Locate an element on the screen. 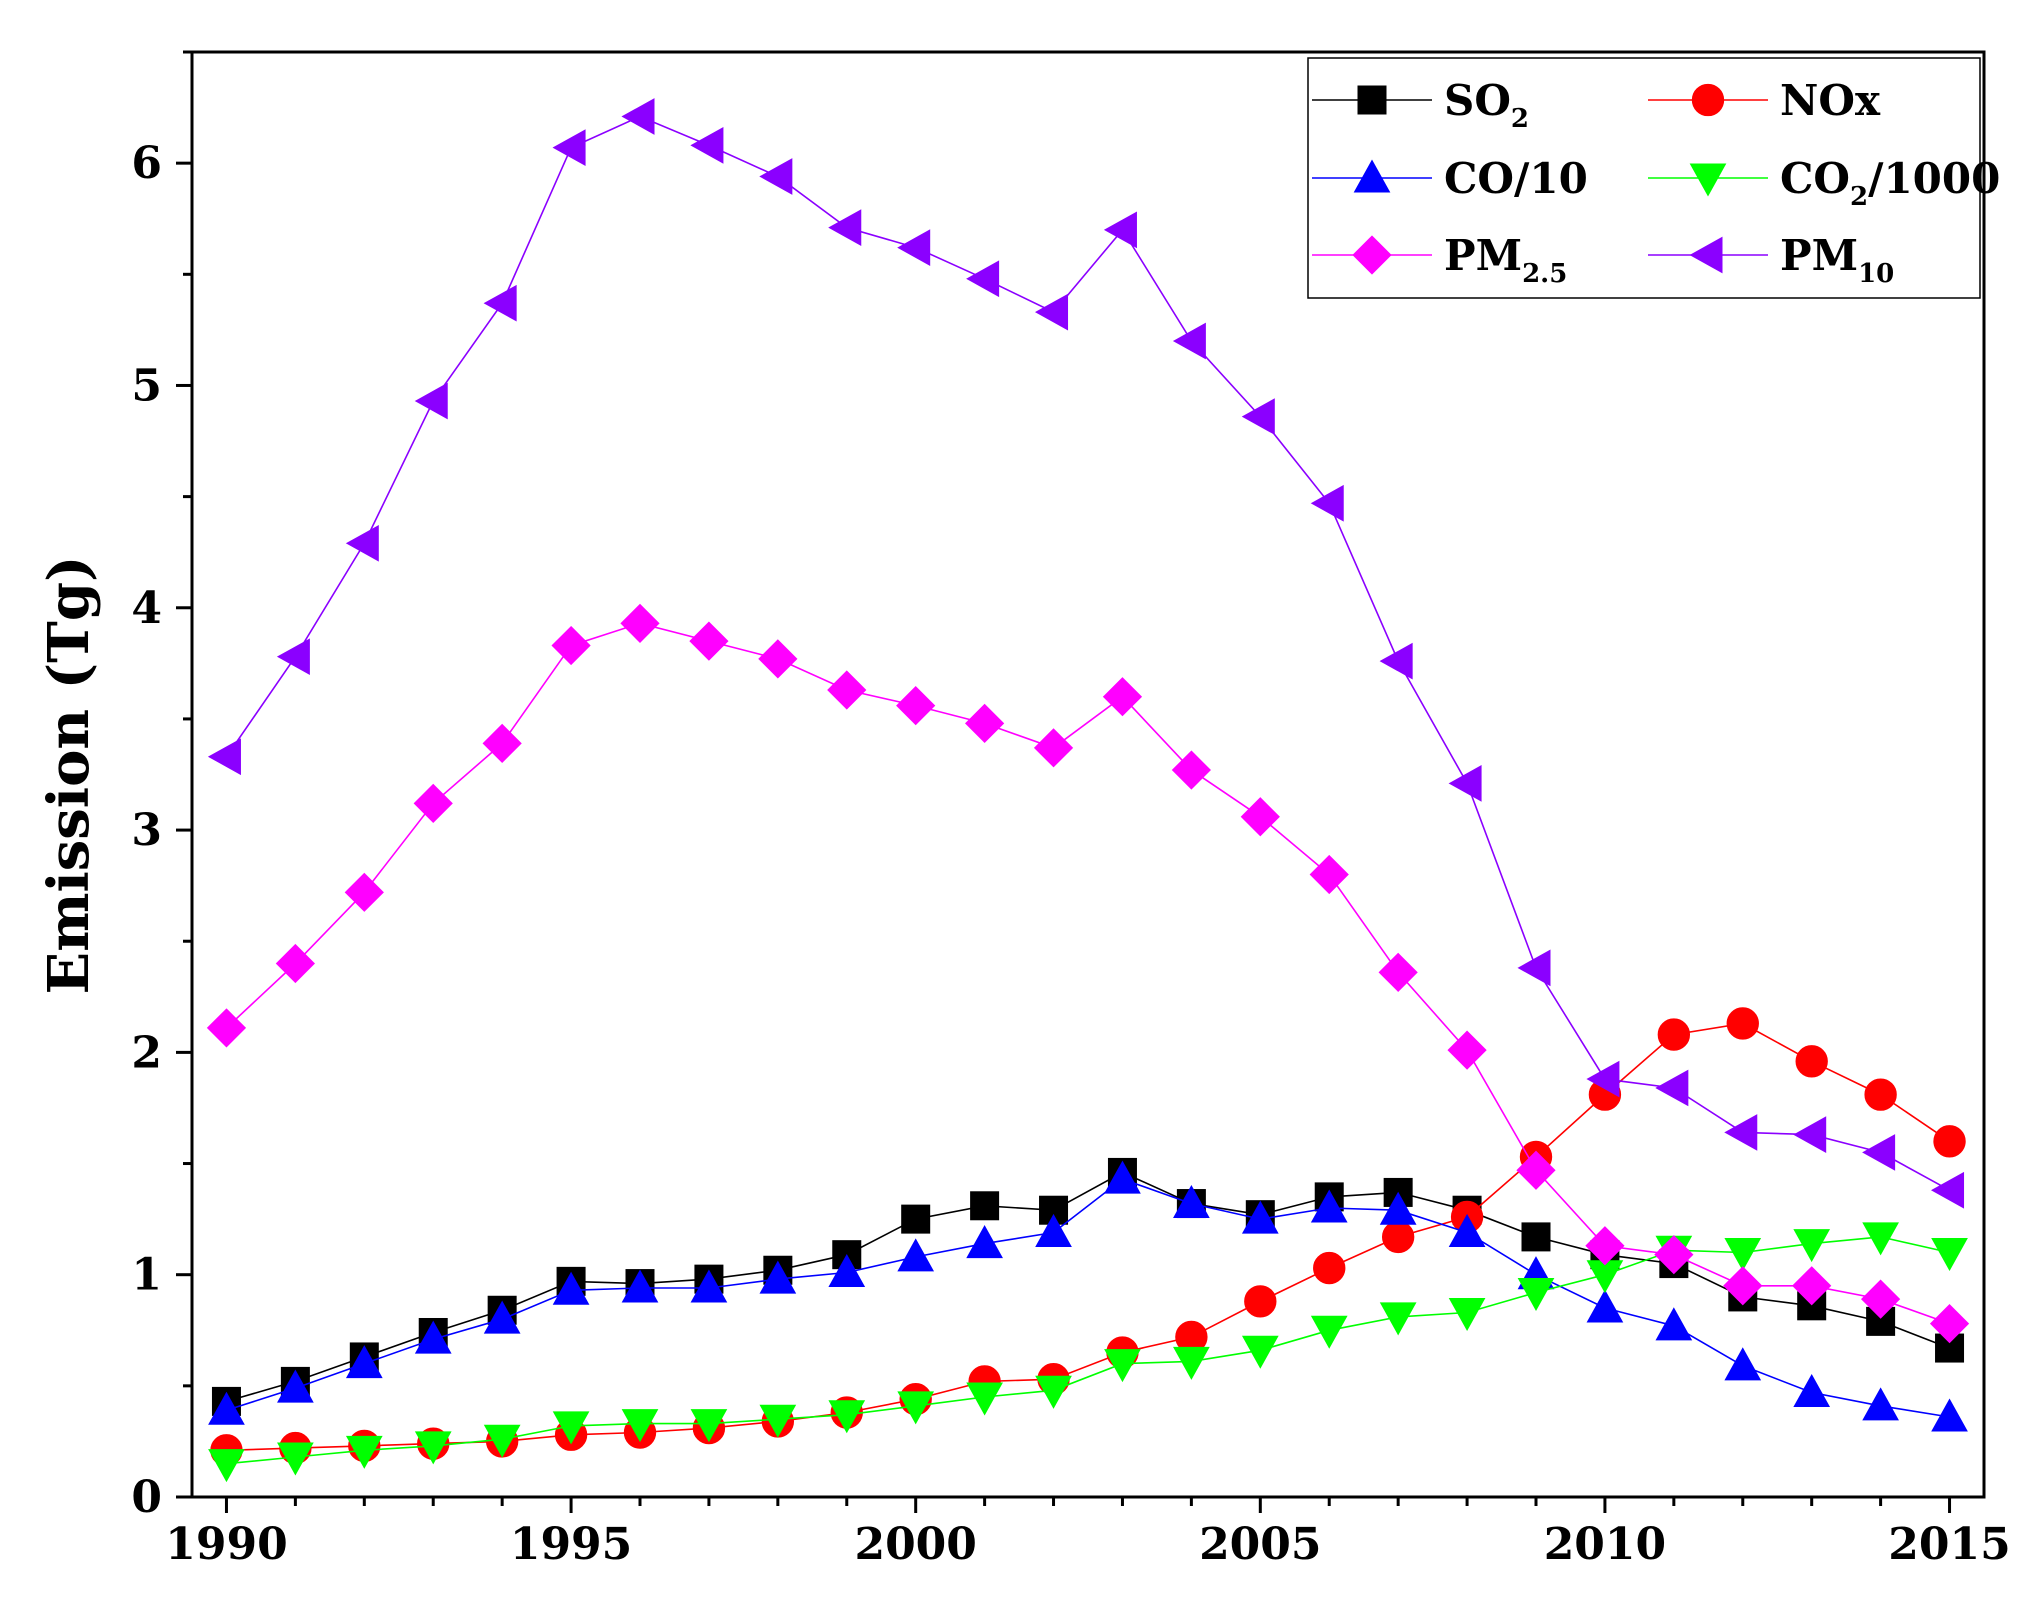 Image resolution: width=2037 pixels, height=1611 pixels. legend-label-main: SO is located at coordinates (1477, 100).